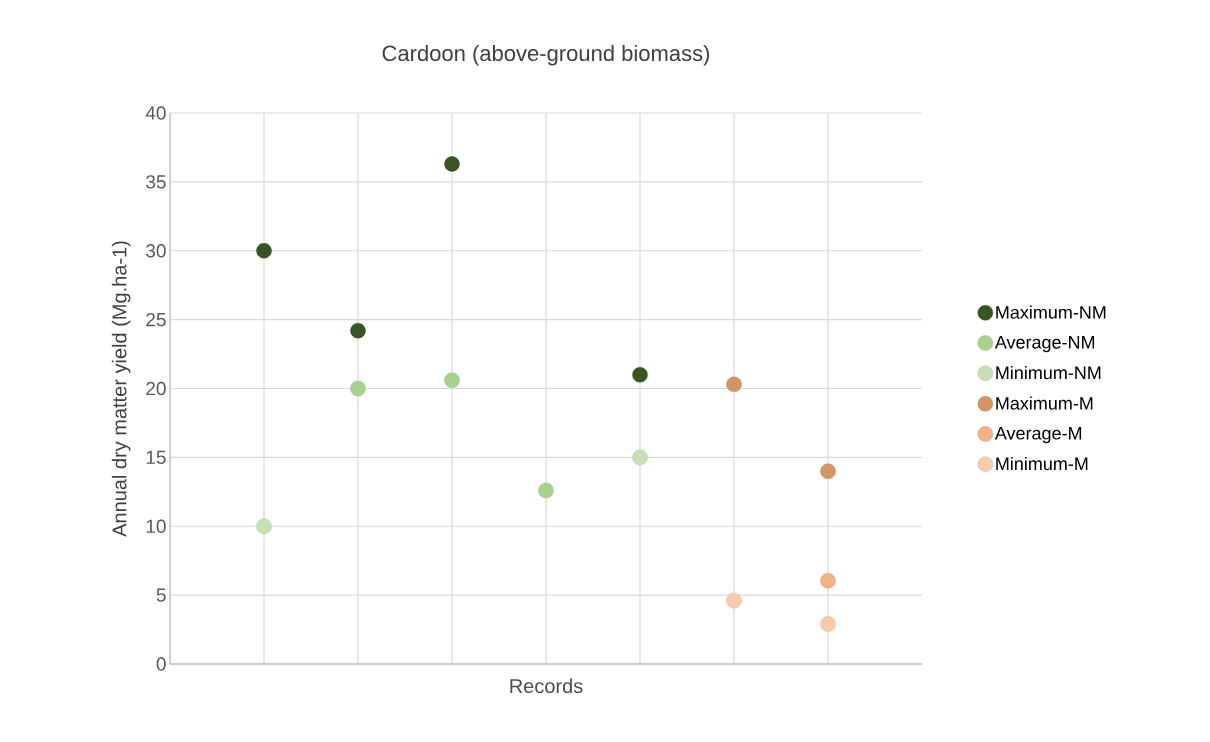  What do you see at coordinates (156, 388) in the screenshot?
I see `y-tick-label: 20` at bounding box center [156, 388].